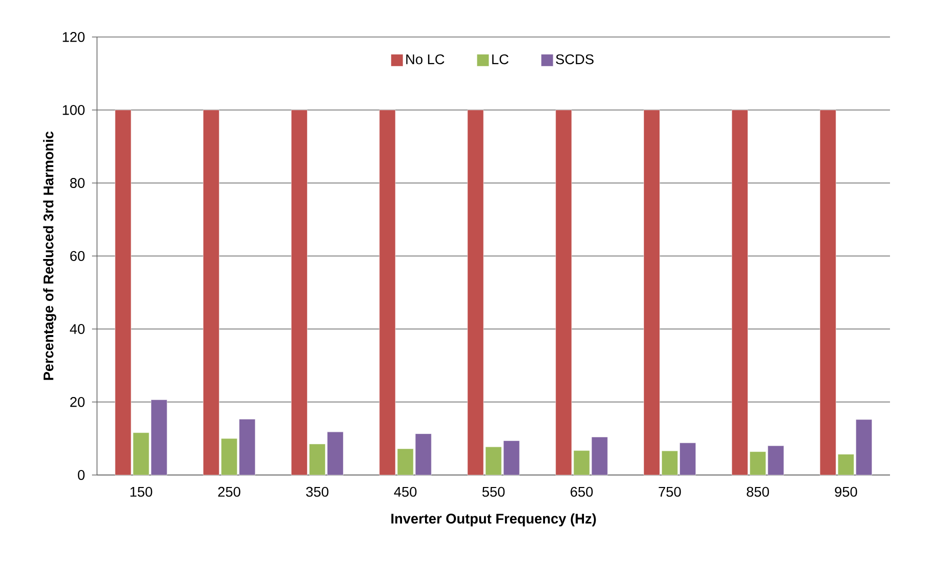  What do you see at coordinates (493, 519) in the screenshot?
I see `x-axis-title: Inverter Output Frequency (Hz)` at bounding box center [493, 519].